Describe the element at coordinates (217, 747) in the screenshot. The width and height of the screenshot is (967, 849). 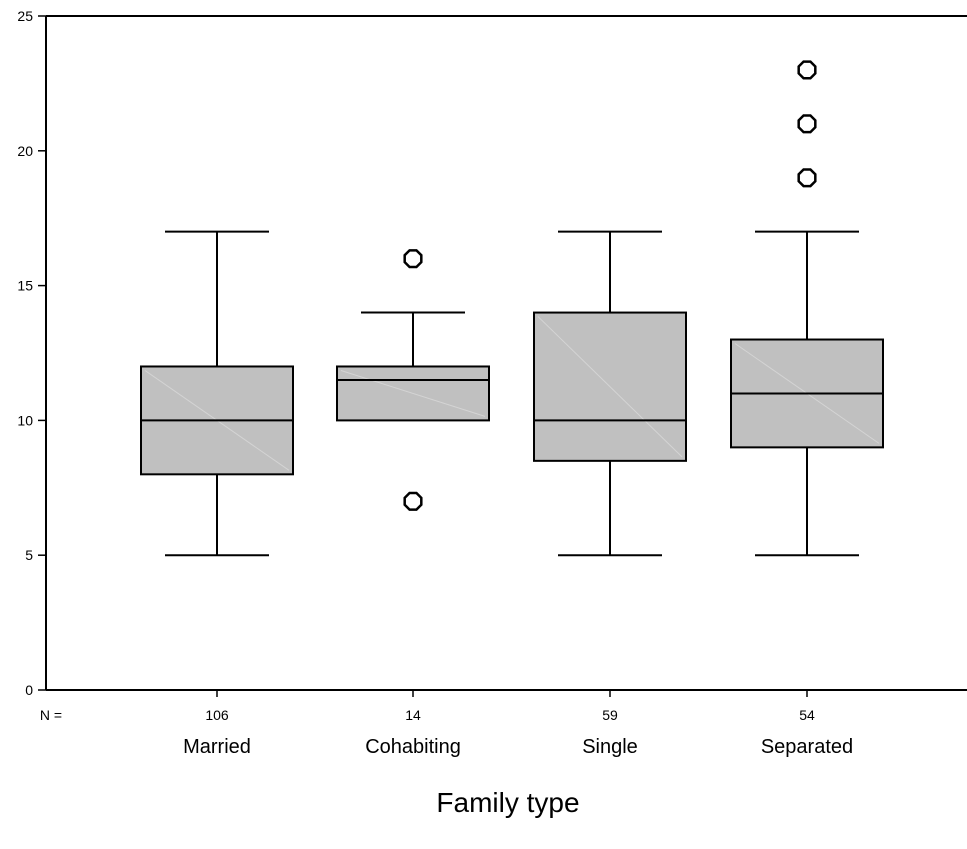
I see `category-label: Married` at that location.